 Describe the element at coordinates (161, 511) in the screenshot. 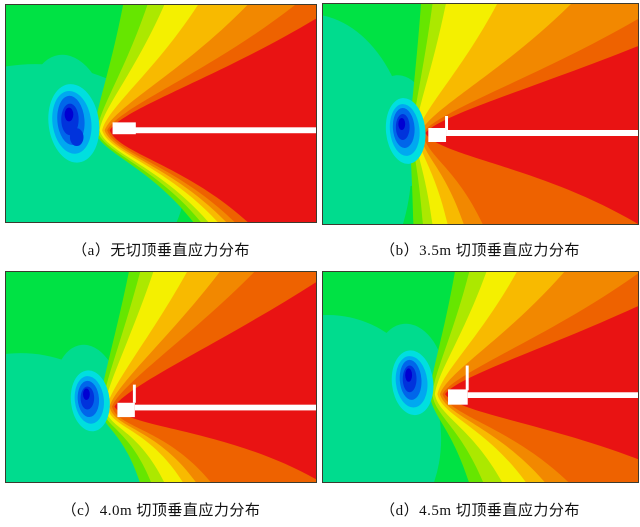

I see `caption-c: （c）4.0m 切顶垂直应力分布` at that location.